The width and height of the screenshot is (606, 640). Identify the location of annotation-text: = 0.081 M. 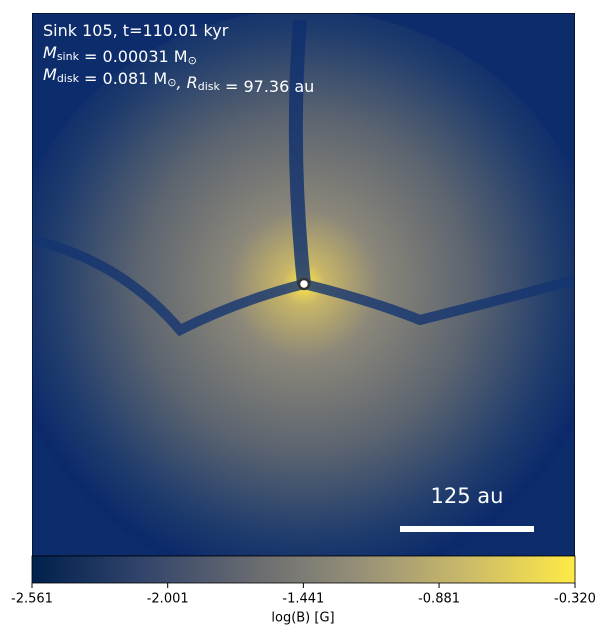
(123, 78).